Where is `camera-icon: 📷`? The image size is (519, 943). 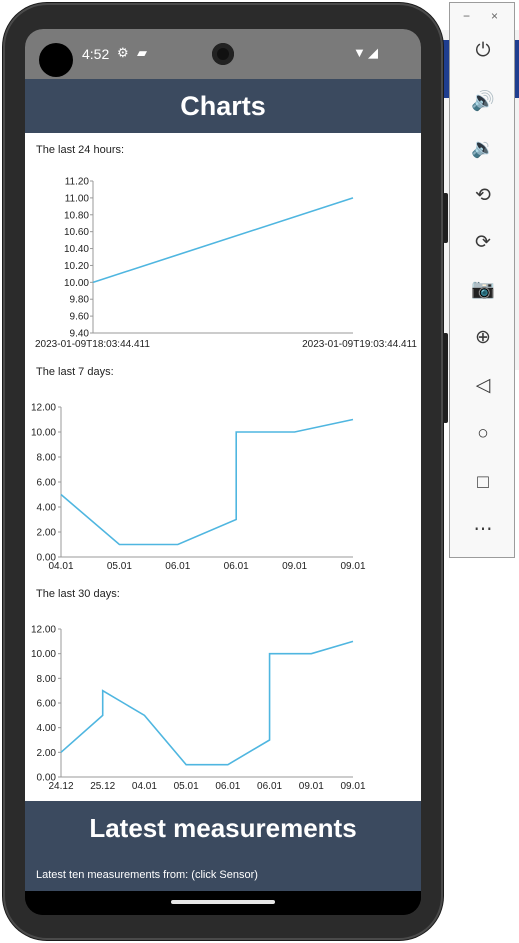
camera-icon: 📷 is located at coordinates (483, 289).